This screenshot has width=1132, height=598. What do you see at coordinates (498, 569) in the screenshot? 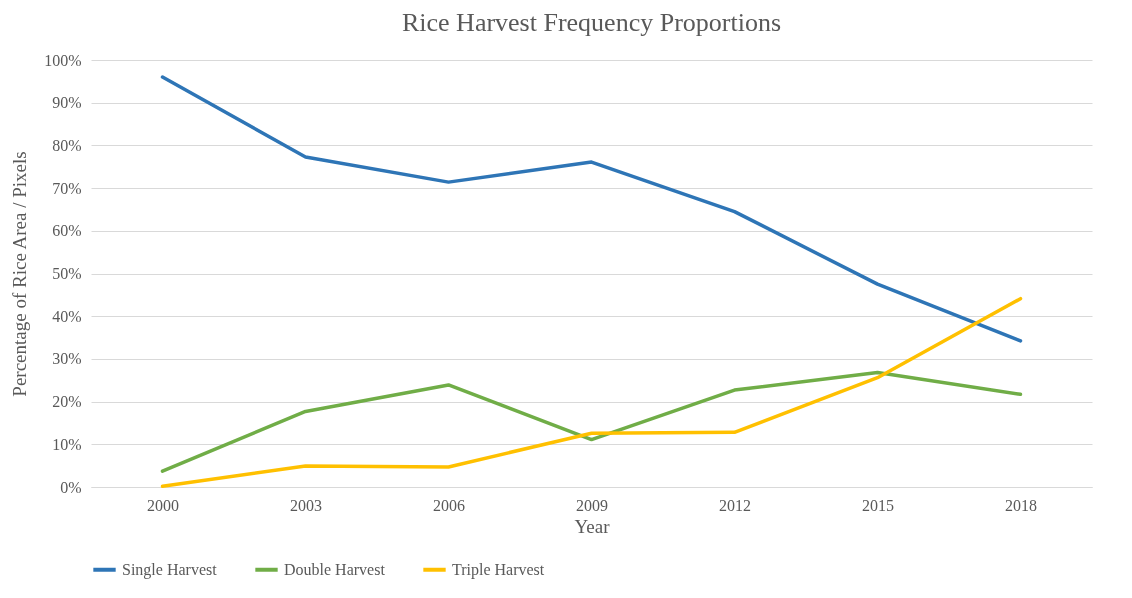
I see `legend-label: Triple Harvest` at bounding box center [498, 569].